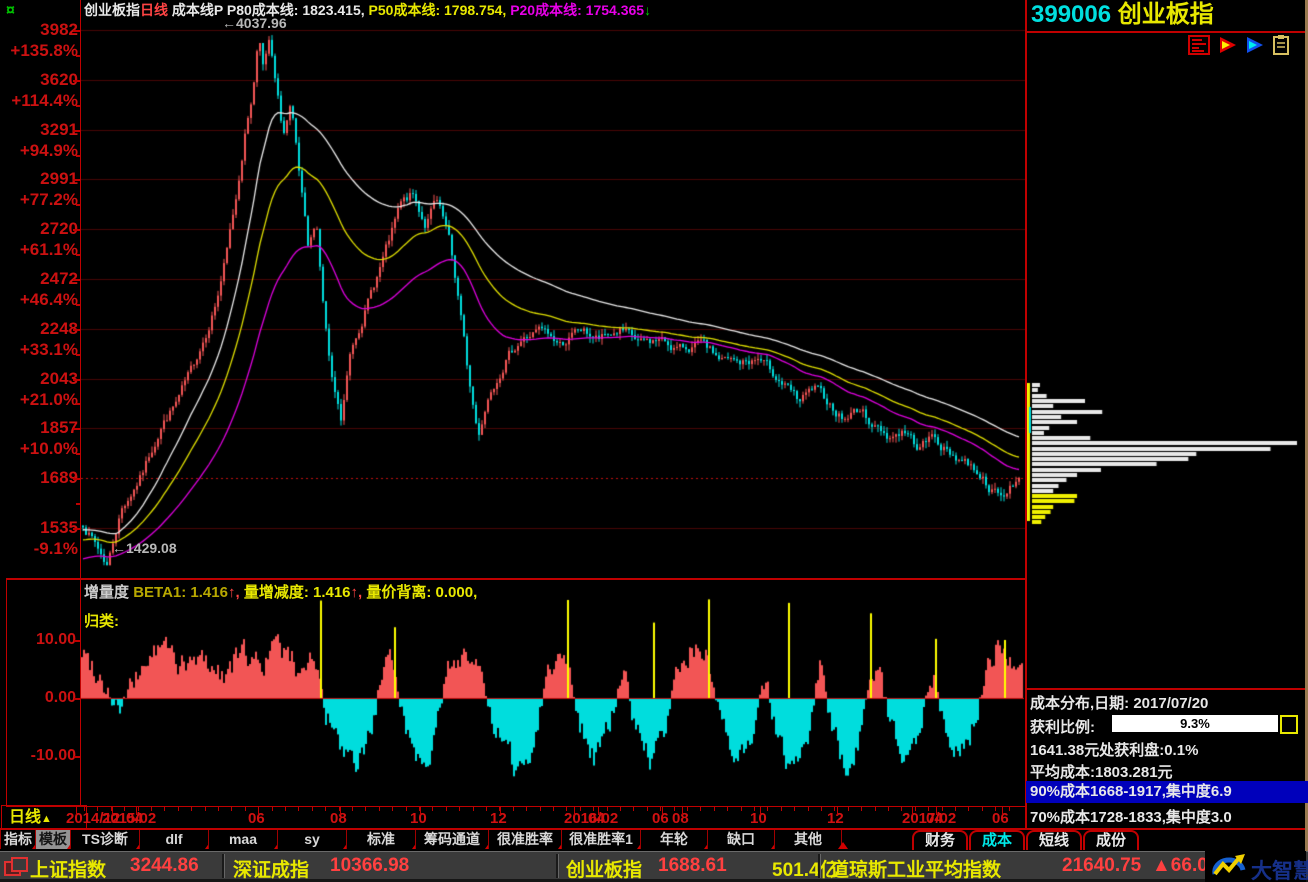 This screenshot has height=882, width=1308. Describe the element at coordinates (1281, 44) in the screenshot. I see `clipboard-icon` at that location.